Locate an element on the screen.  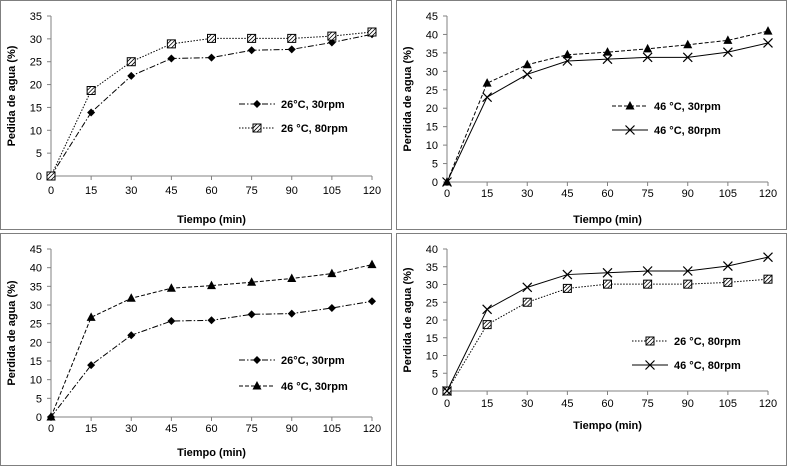
legend-entry-2: 46 °C, 80rpm is located at coordinates (666, 131).